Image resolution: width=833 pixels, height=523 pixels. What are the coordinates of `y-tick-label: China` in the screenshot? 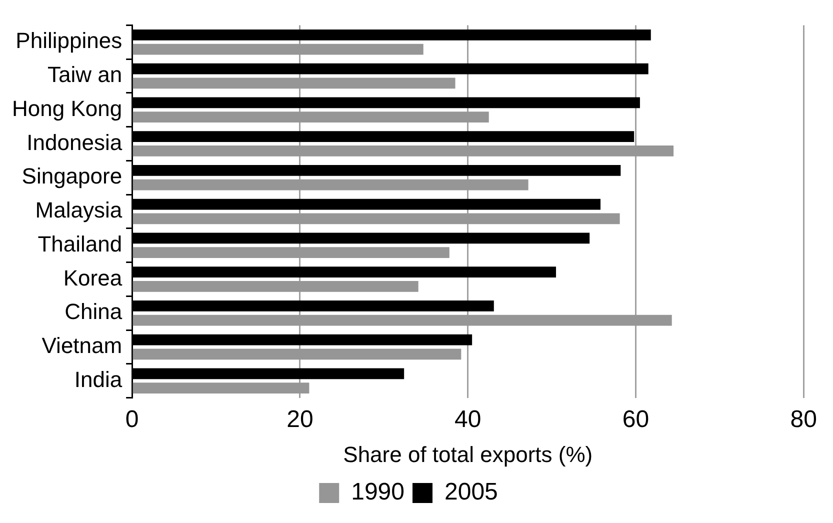 It's located at (93, 311).